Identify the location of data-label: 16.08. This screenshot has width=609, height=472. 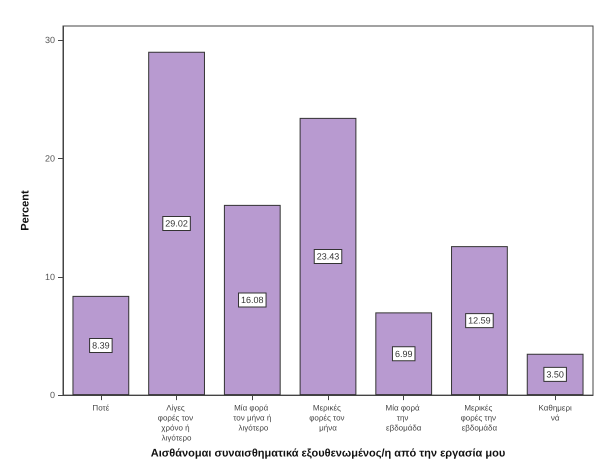
(252, 299).